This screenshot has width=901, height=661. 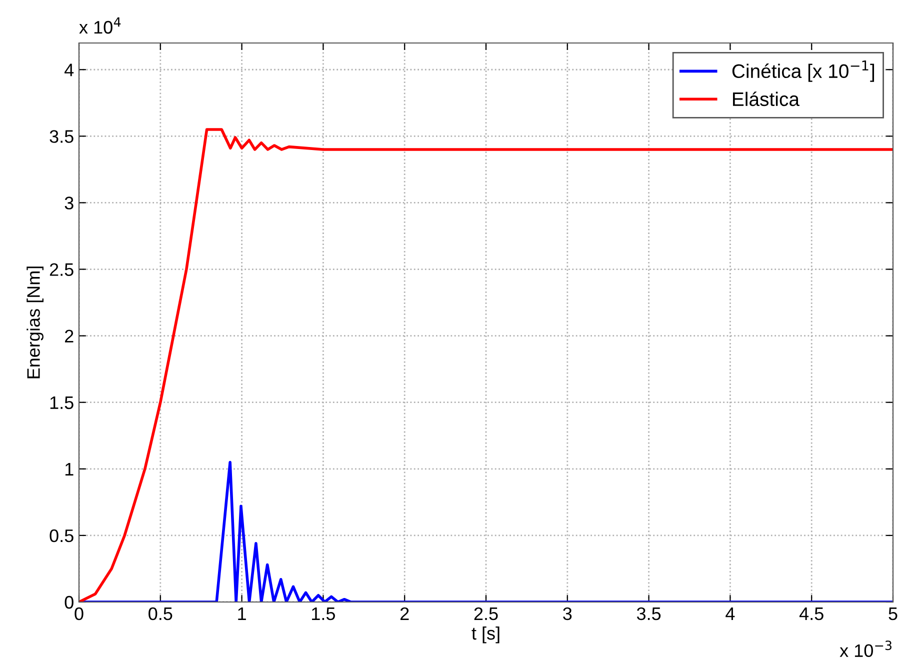 I want to click on y-tick-label: 0, so click(x=69, y=602).